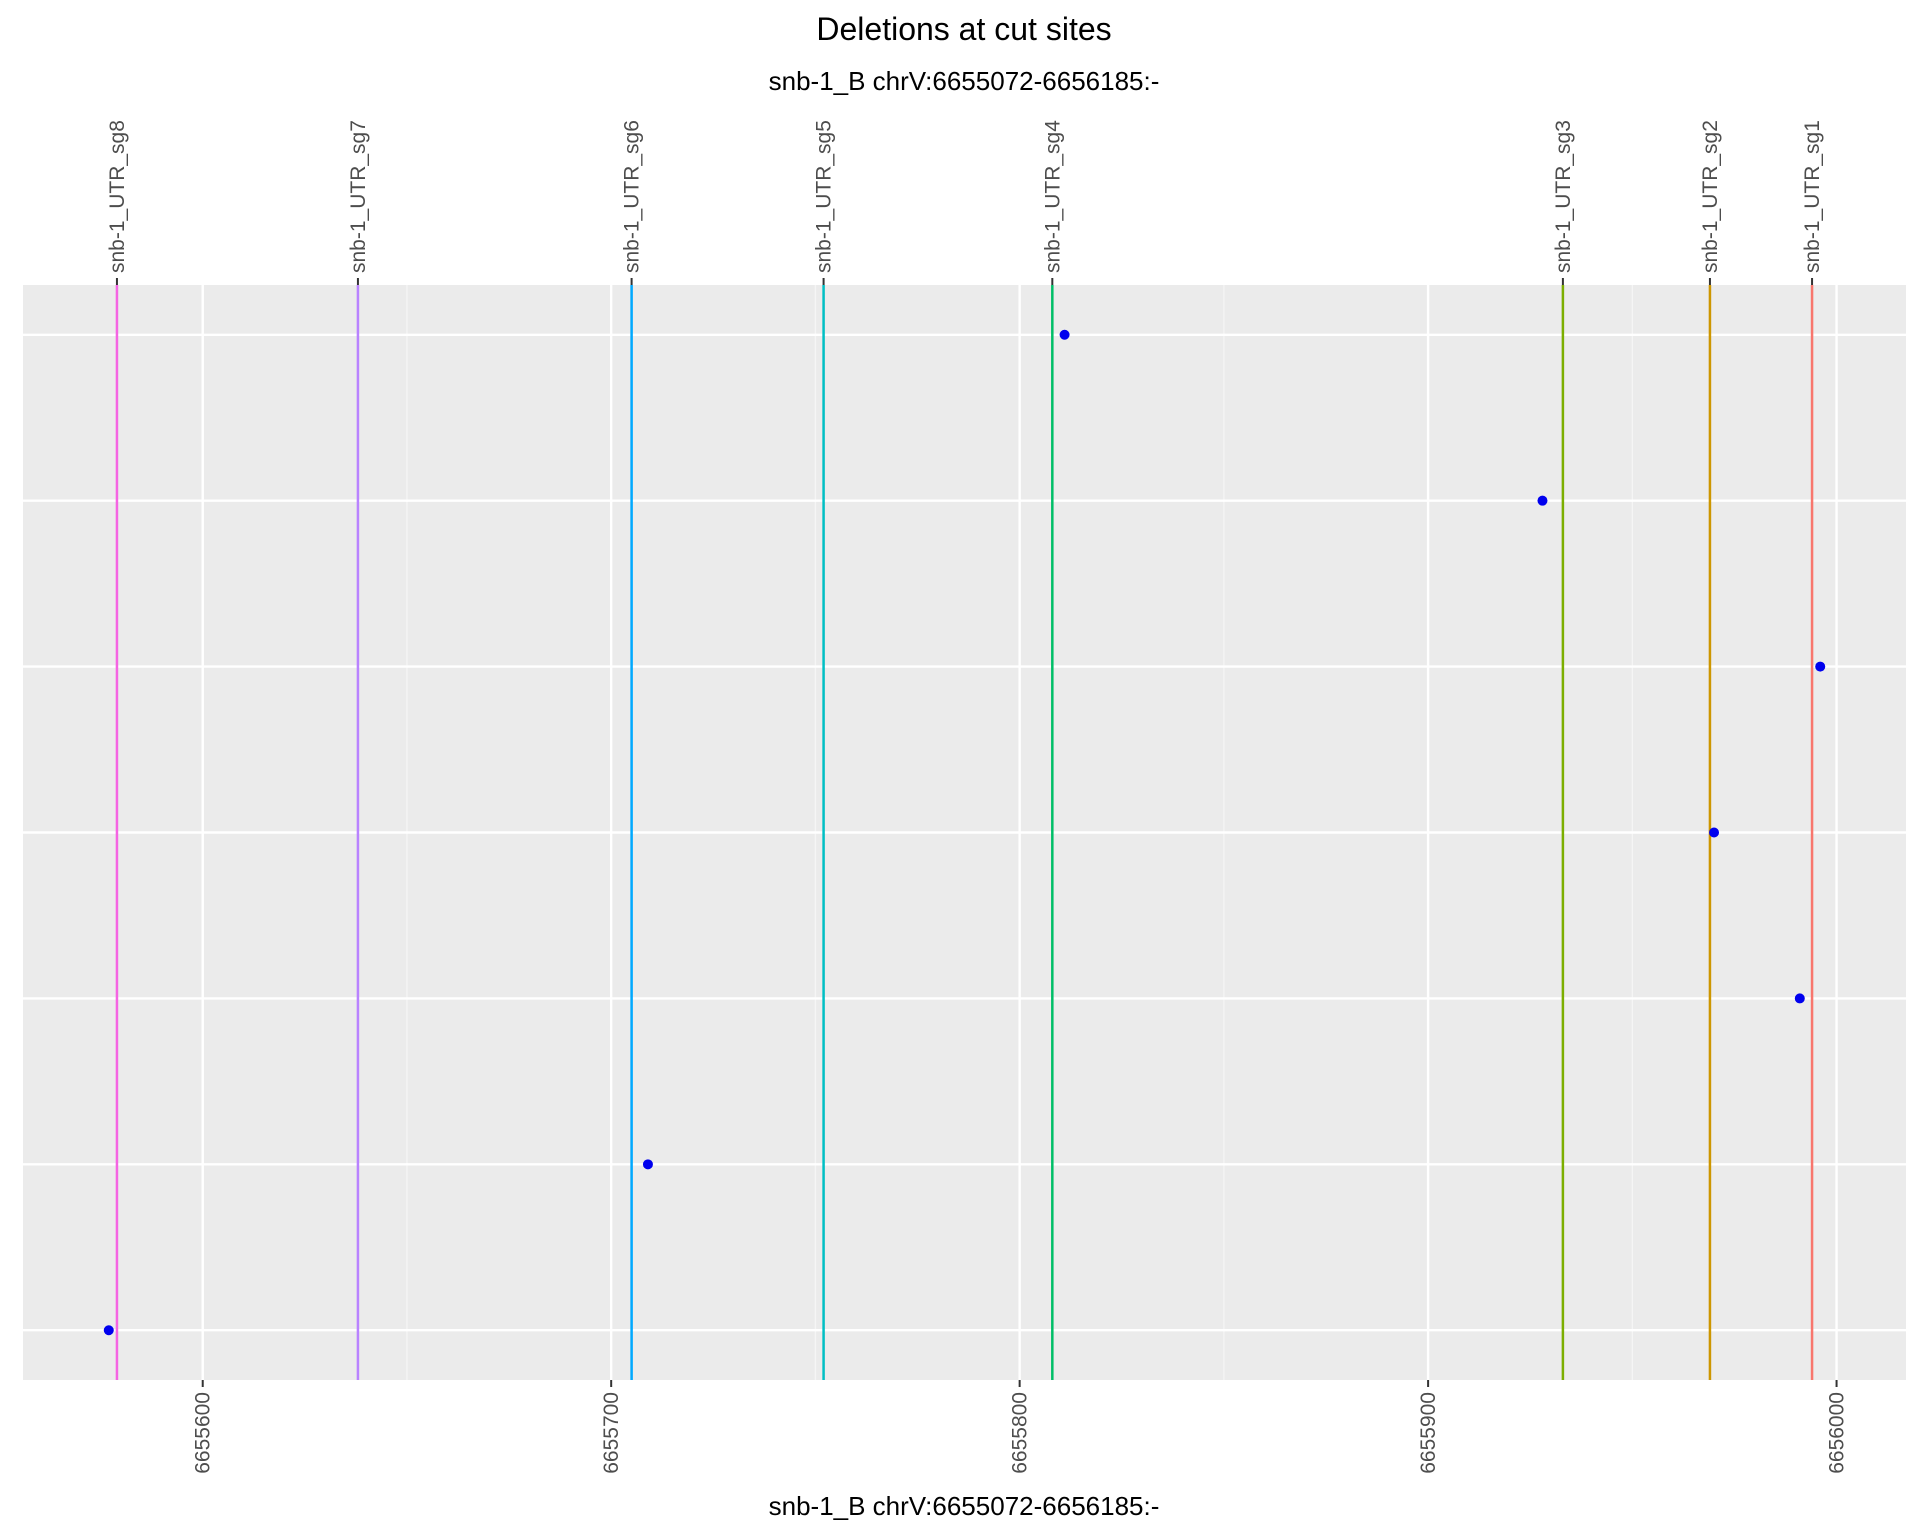 The image size is (1920, 1536). Describe the element at coordinates (824, 196) in the screenshot. I see `cut-site-label: snb-1_UTR_sg5` at that location.